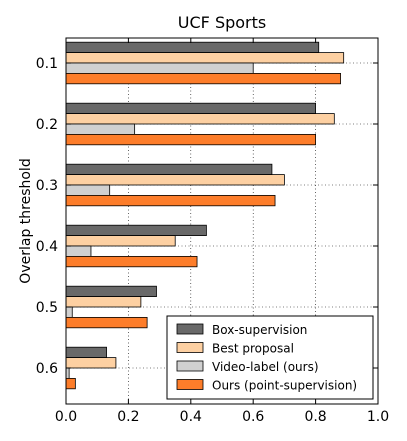  Describe the element at coordinates (222, 22) in the screenshot. I see `chart-title: UCF Sports` at that location.